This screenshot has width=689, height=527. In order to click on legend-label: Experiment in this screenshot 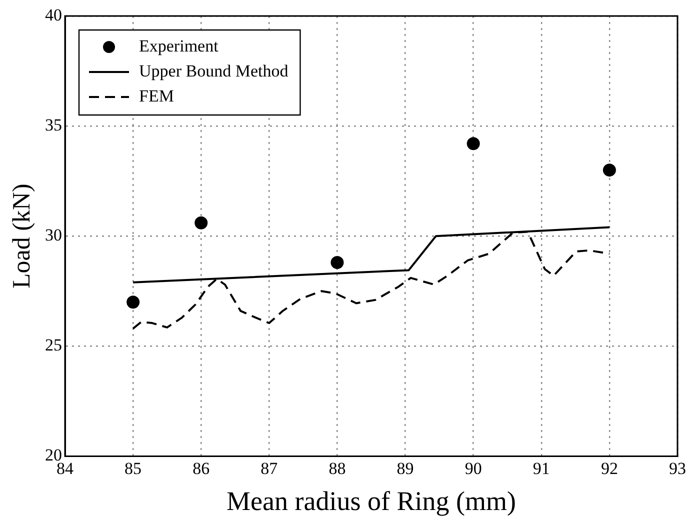, I will do `click(179, 46)`.